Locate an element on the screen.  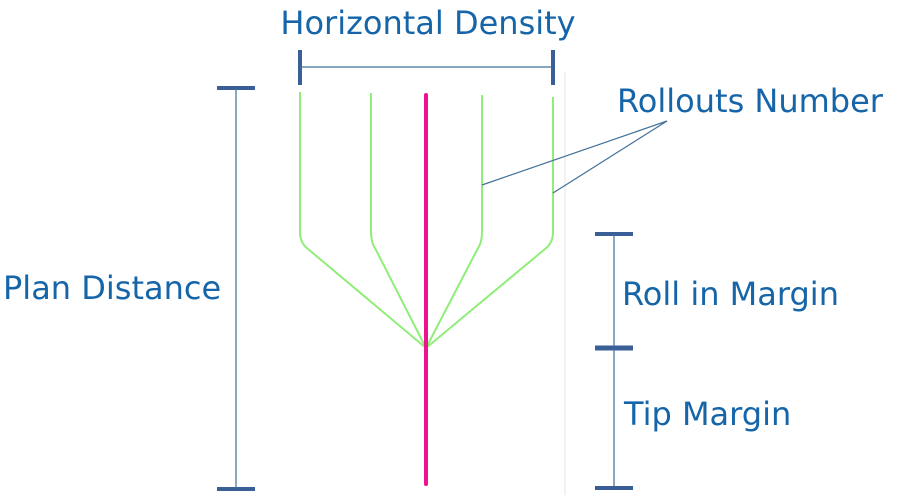
plan-distance-dimension is located at coordinates (236, 288).